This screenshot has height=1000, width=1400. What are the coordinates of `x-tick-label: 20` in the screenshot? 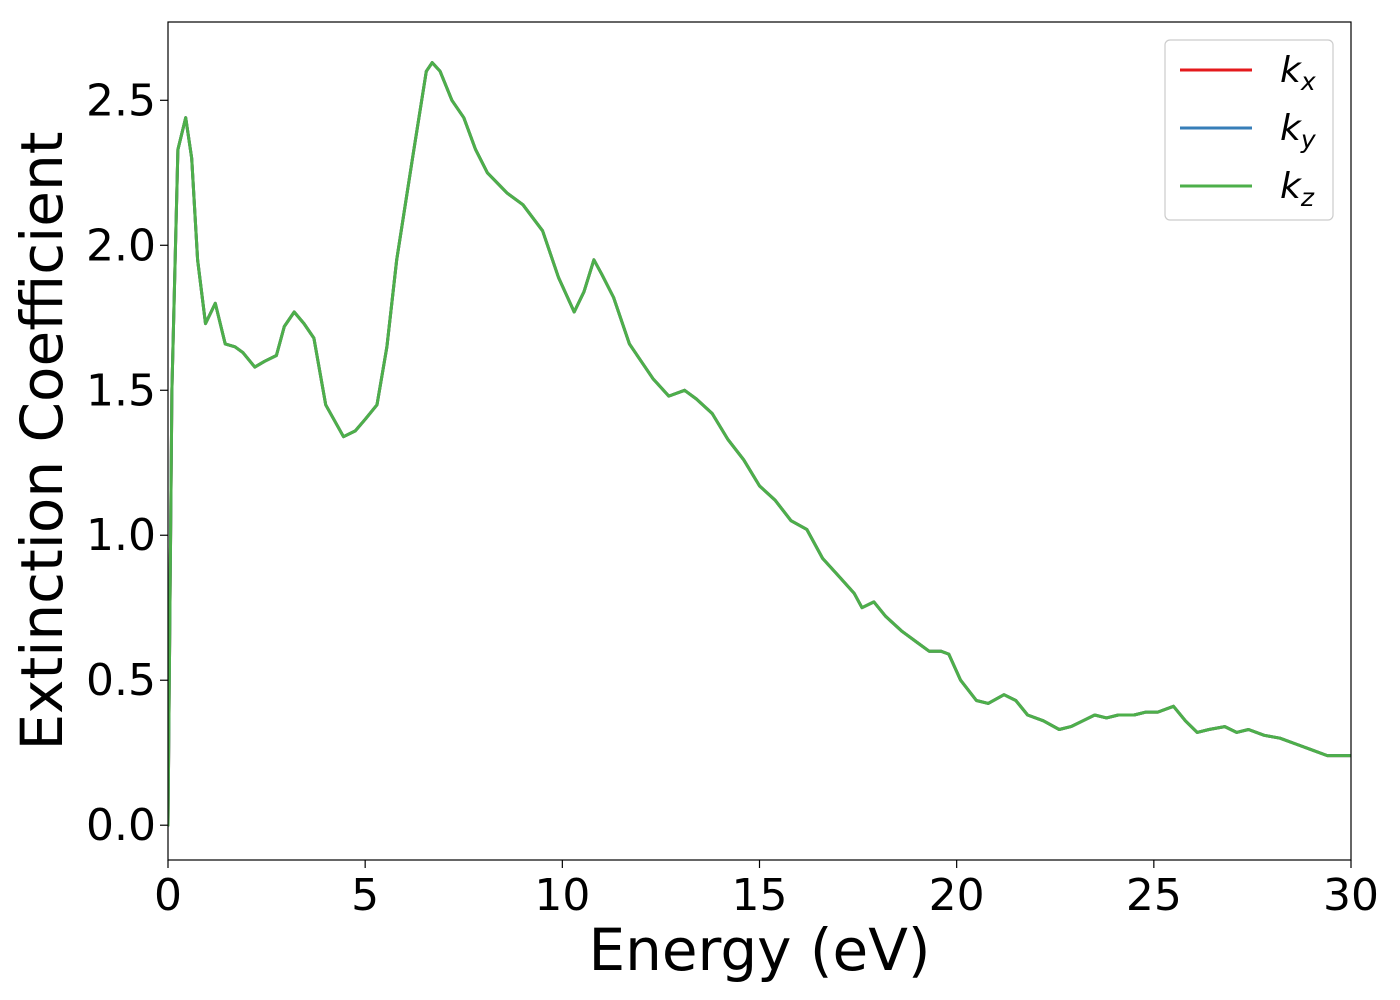 It's located at (957, 895).